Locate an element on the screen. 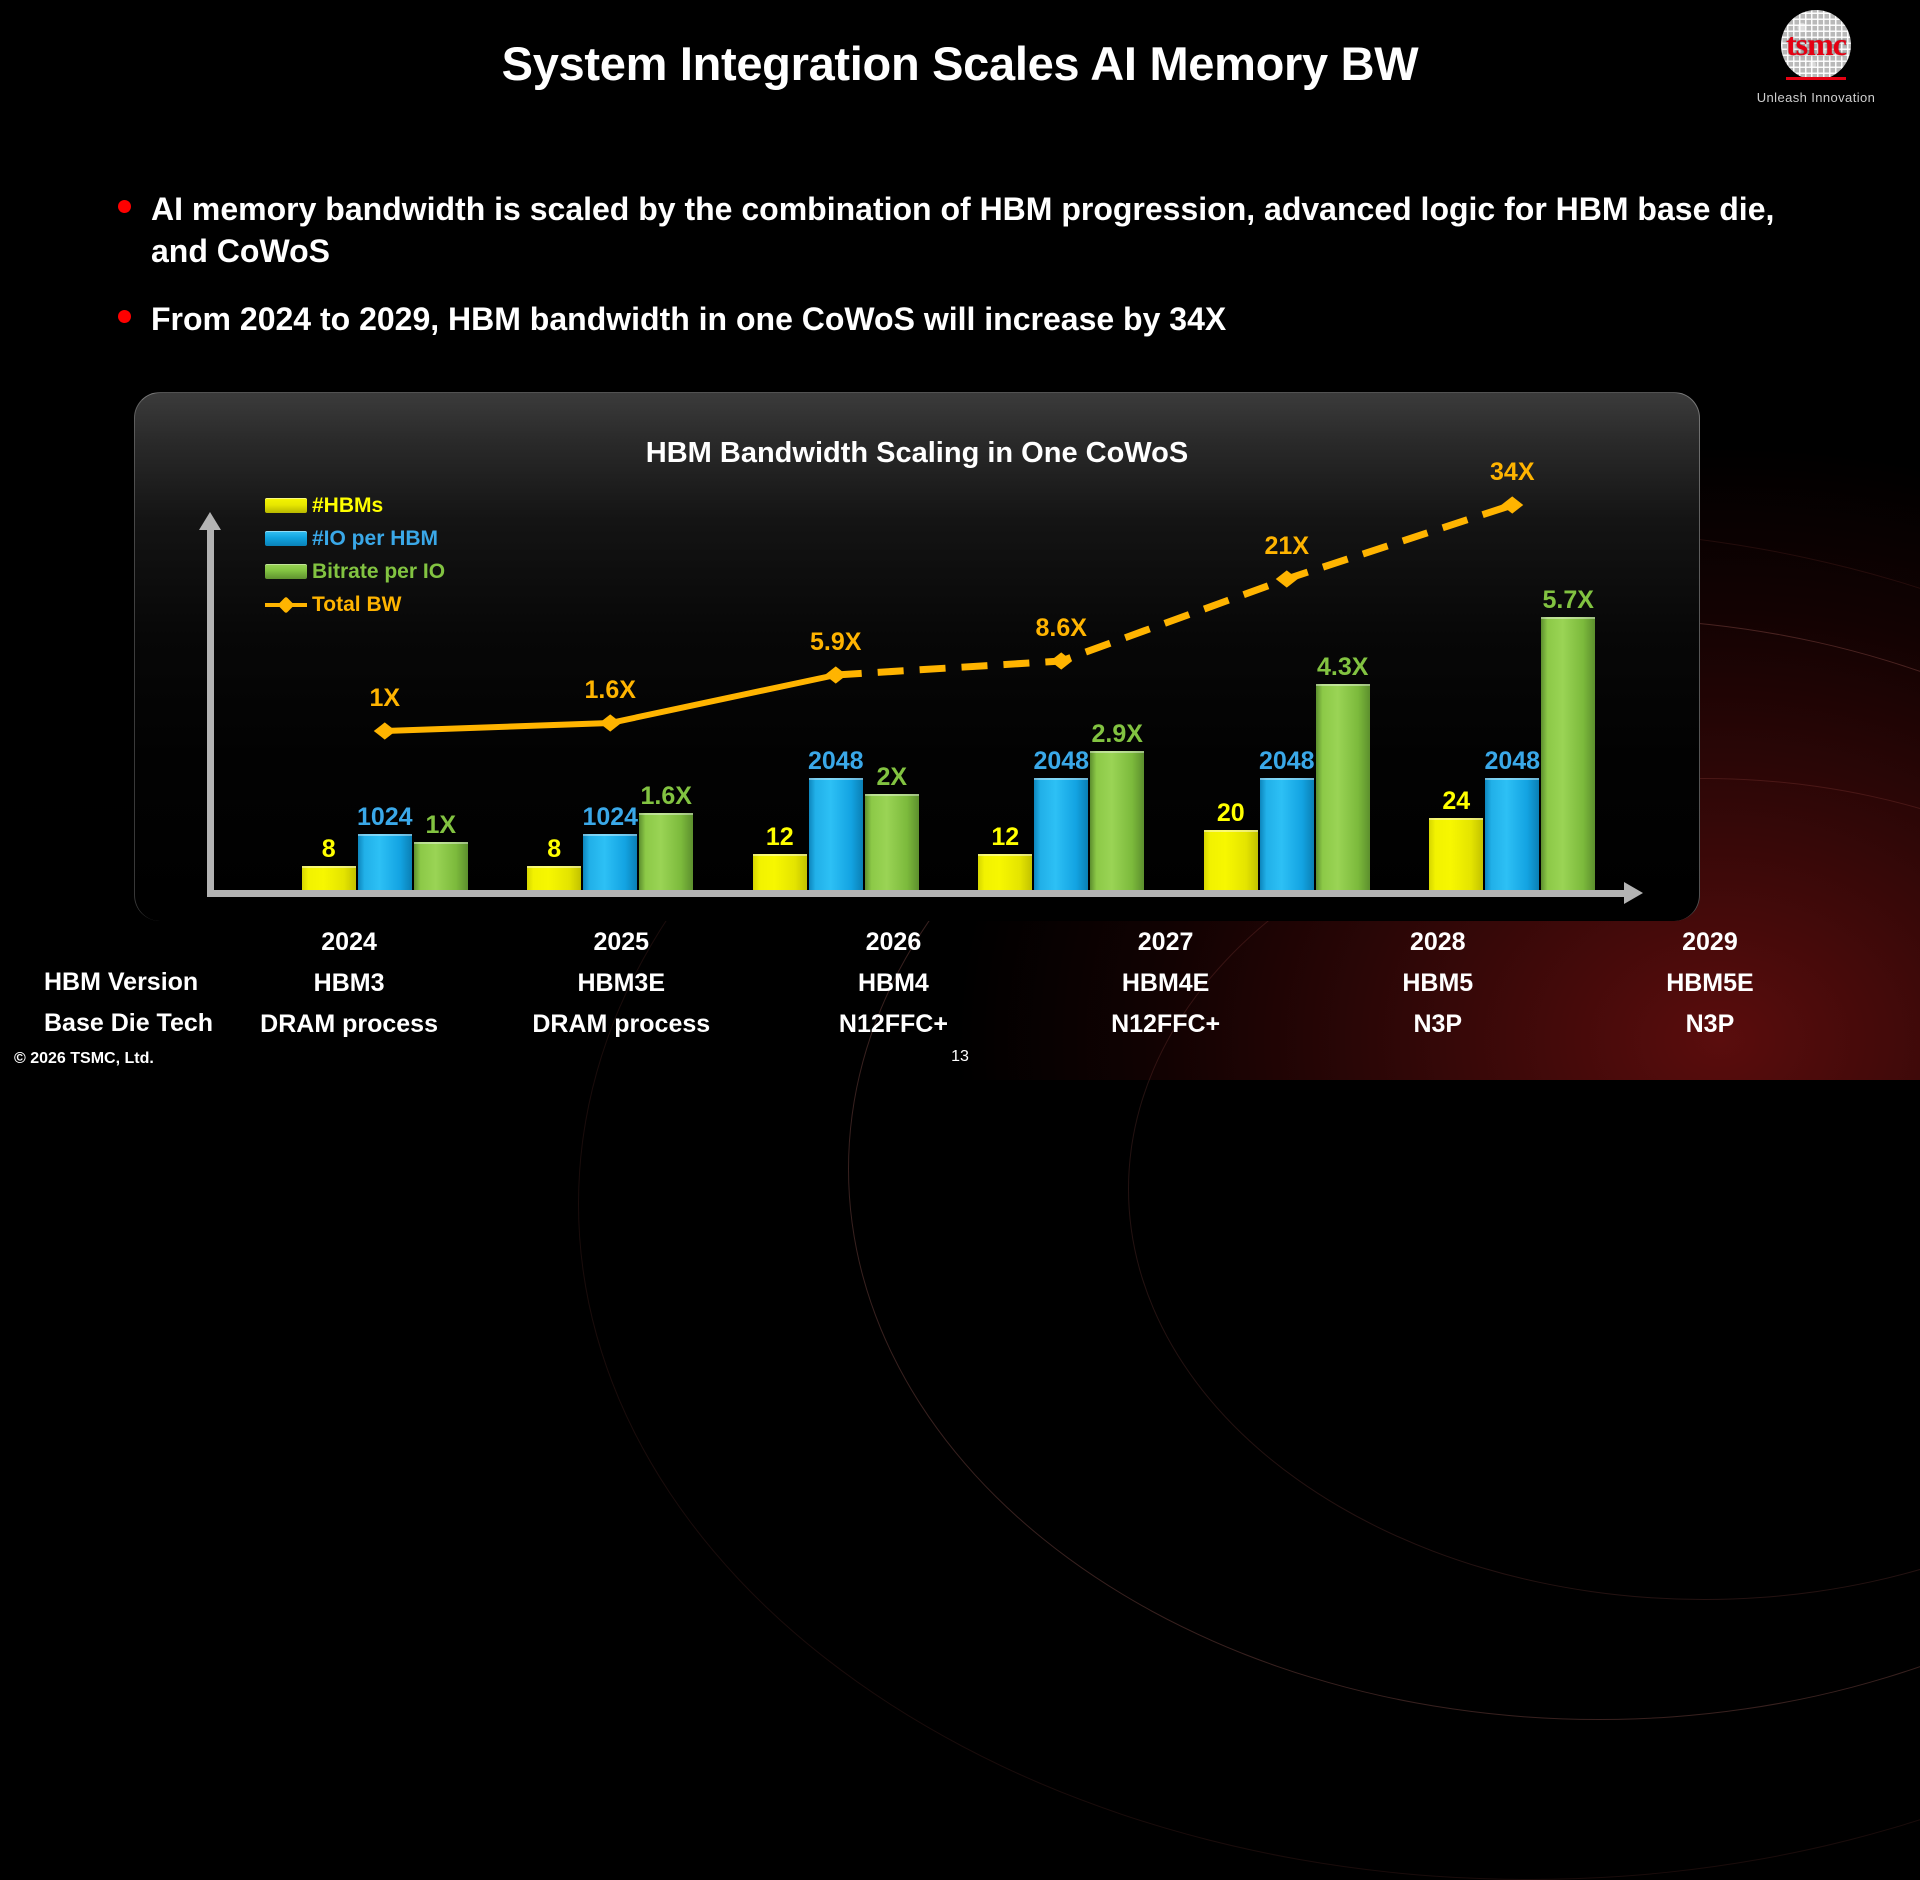 The height and width of the screenshot is (1880, 1920). bar-stack: 12 2048 2.9X is located at coordinates (1062, 669).